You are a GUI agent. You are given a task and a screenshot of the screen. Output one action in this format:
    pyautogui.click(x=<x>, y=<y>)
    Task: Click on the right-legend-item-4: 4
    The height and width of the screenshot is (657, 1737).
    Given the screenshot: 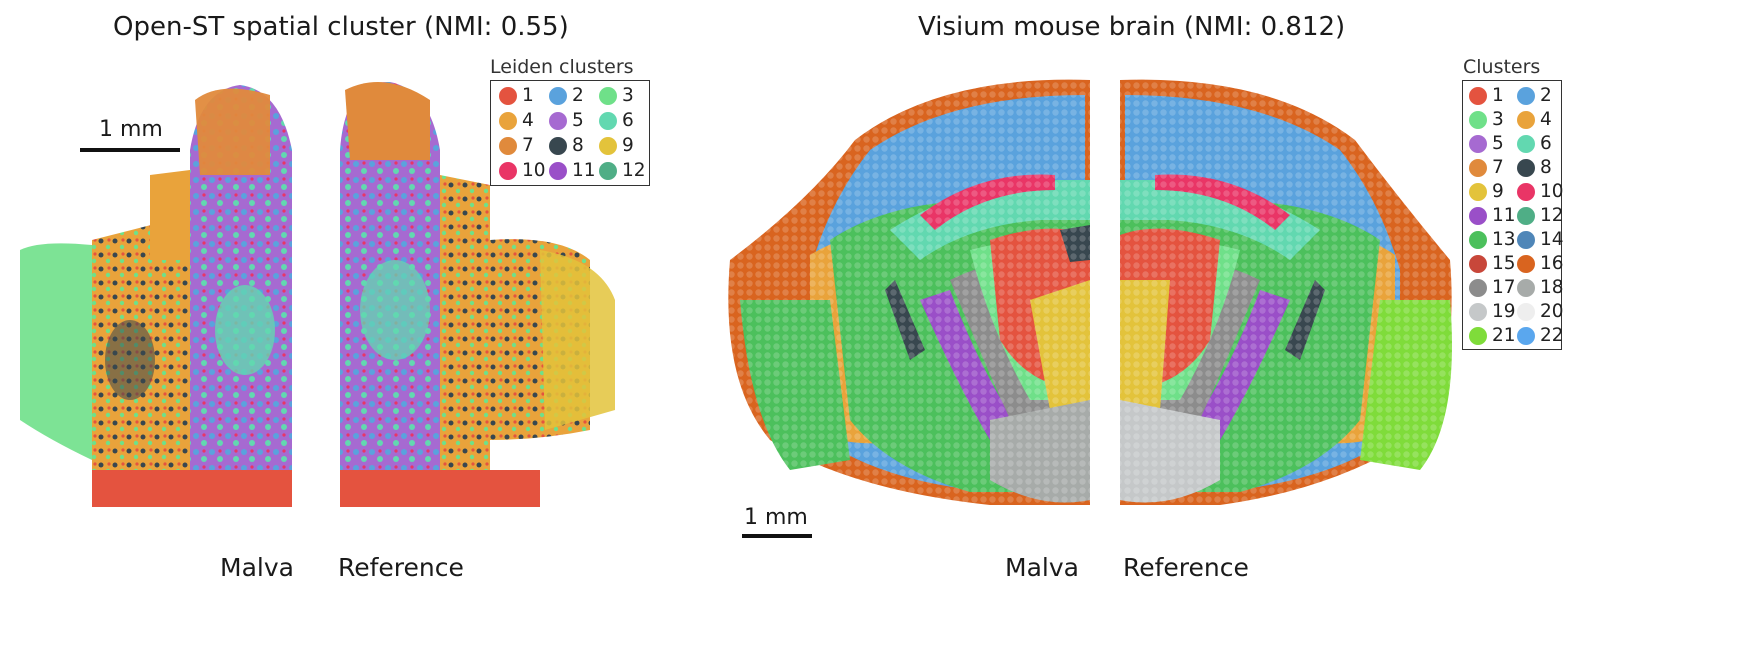 What is the action you would take?
    pyautogui.click(x=1534, y=119)
    